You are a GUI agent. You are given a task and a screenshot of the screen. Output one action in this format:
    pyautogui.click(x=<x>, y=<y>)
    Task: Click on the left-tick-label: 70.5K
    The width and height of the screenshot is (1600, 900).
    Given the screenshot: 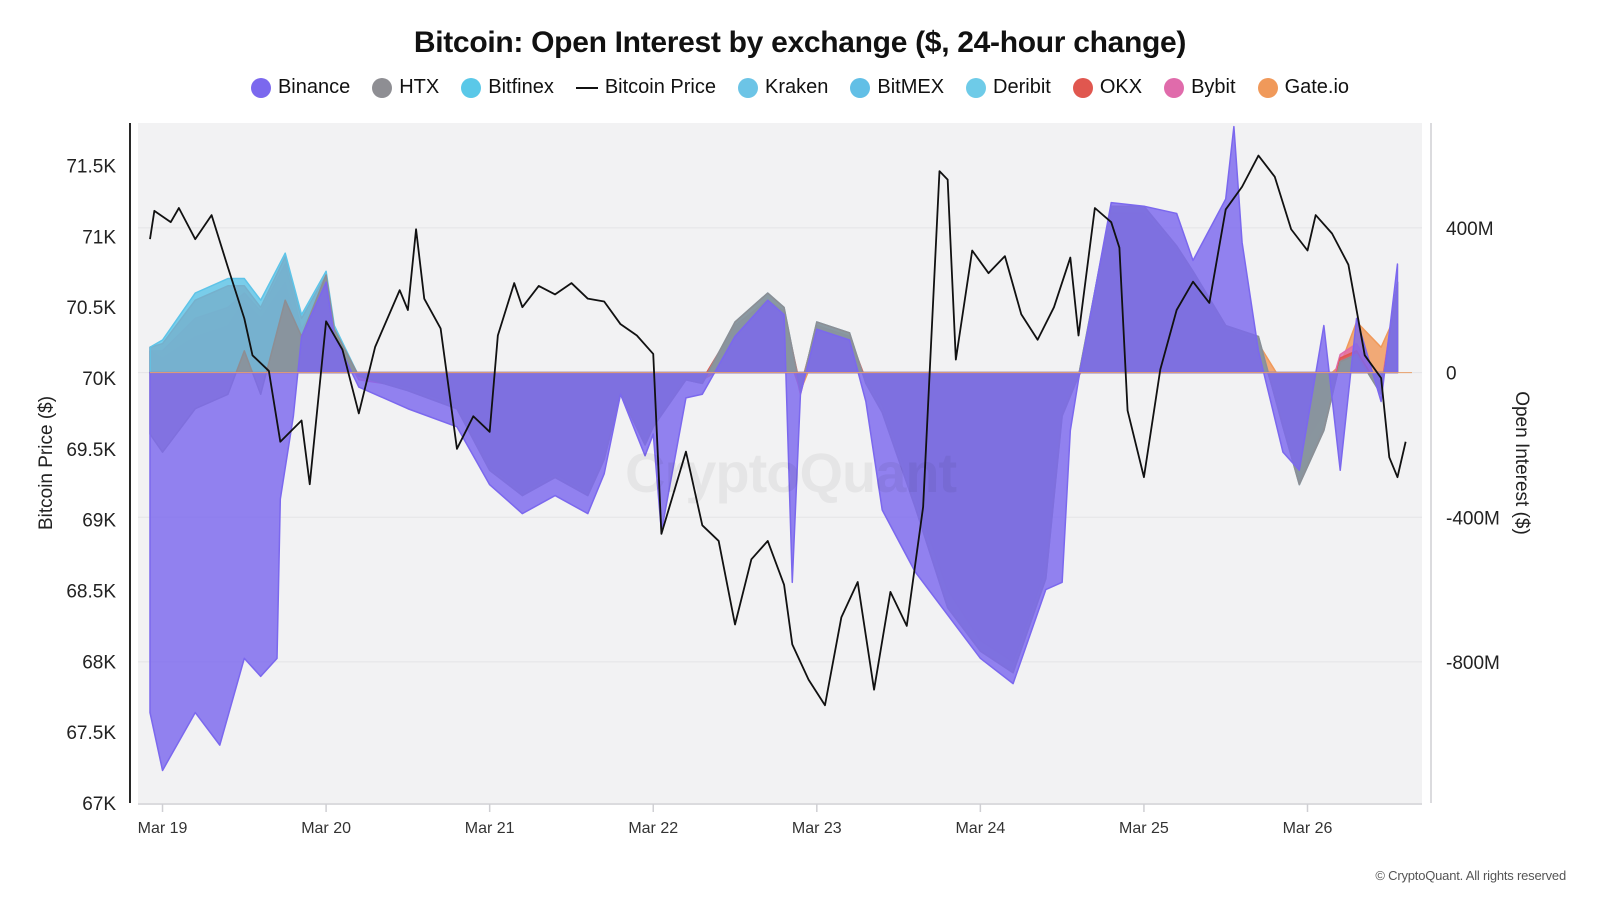 What is the action you would take?
    pyautogui.click(x=91, y=308)
    